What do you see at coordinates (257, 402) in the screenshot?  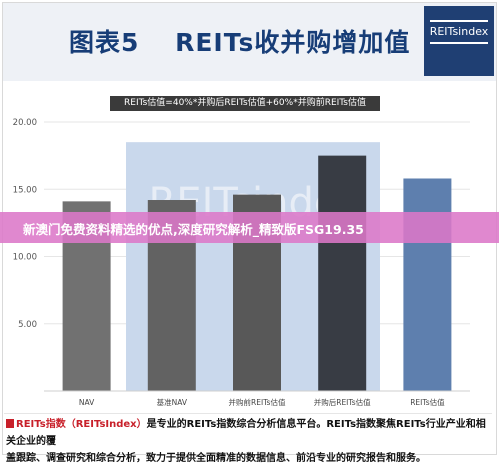 I see `x-tick-label: 并购前REITs估值` at bounding box center [257, 402].